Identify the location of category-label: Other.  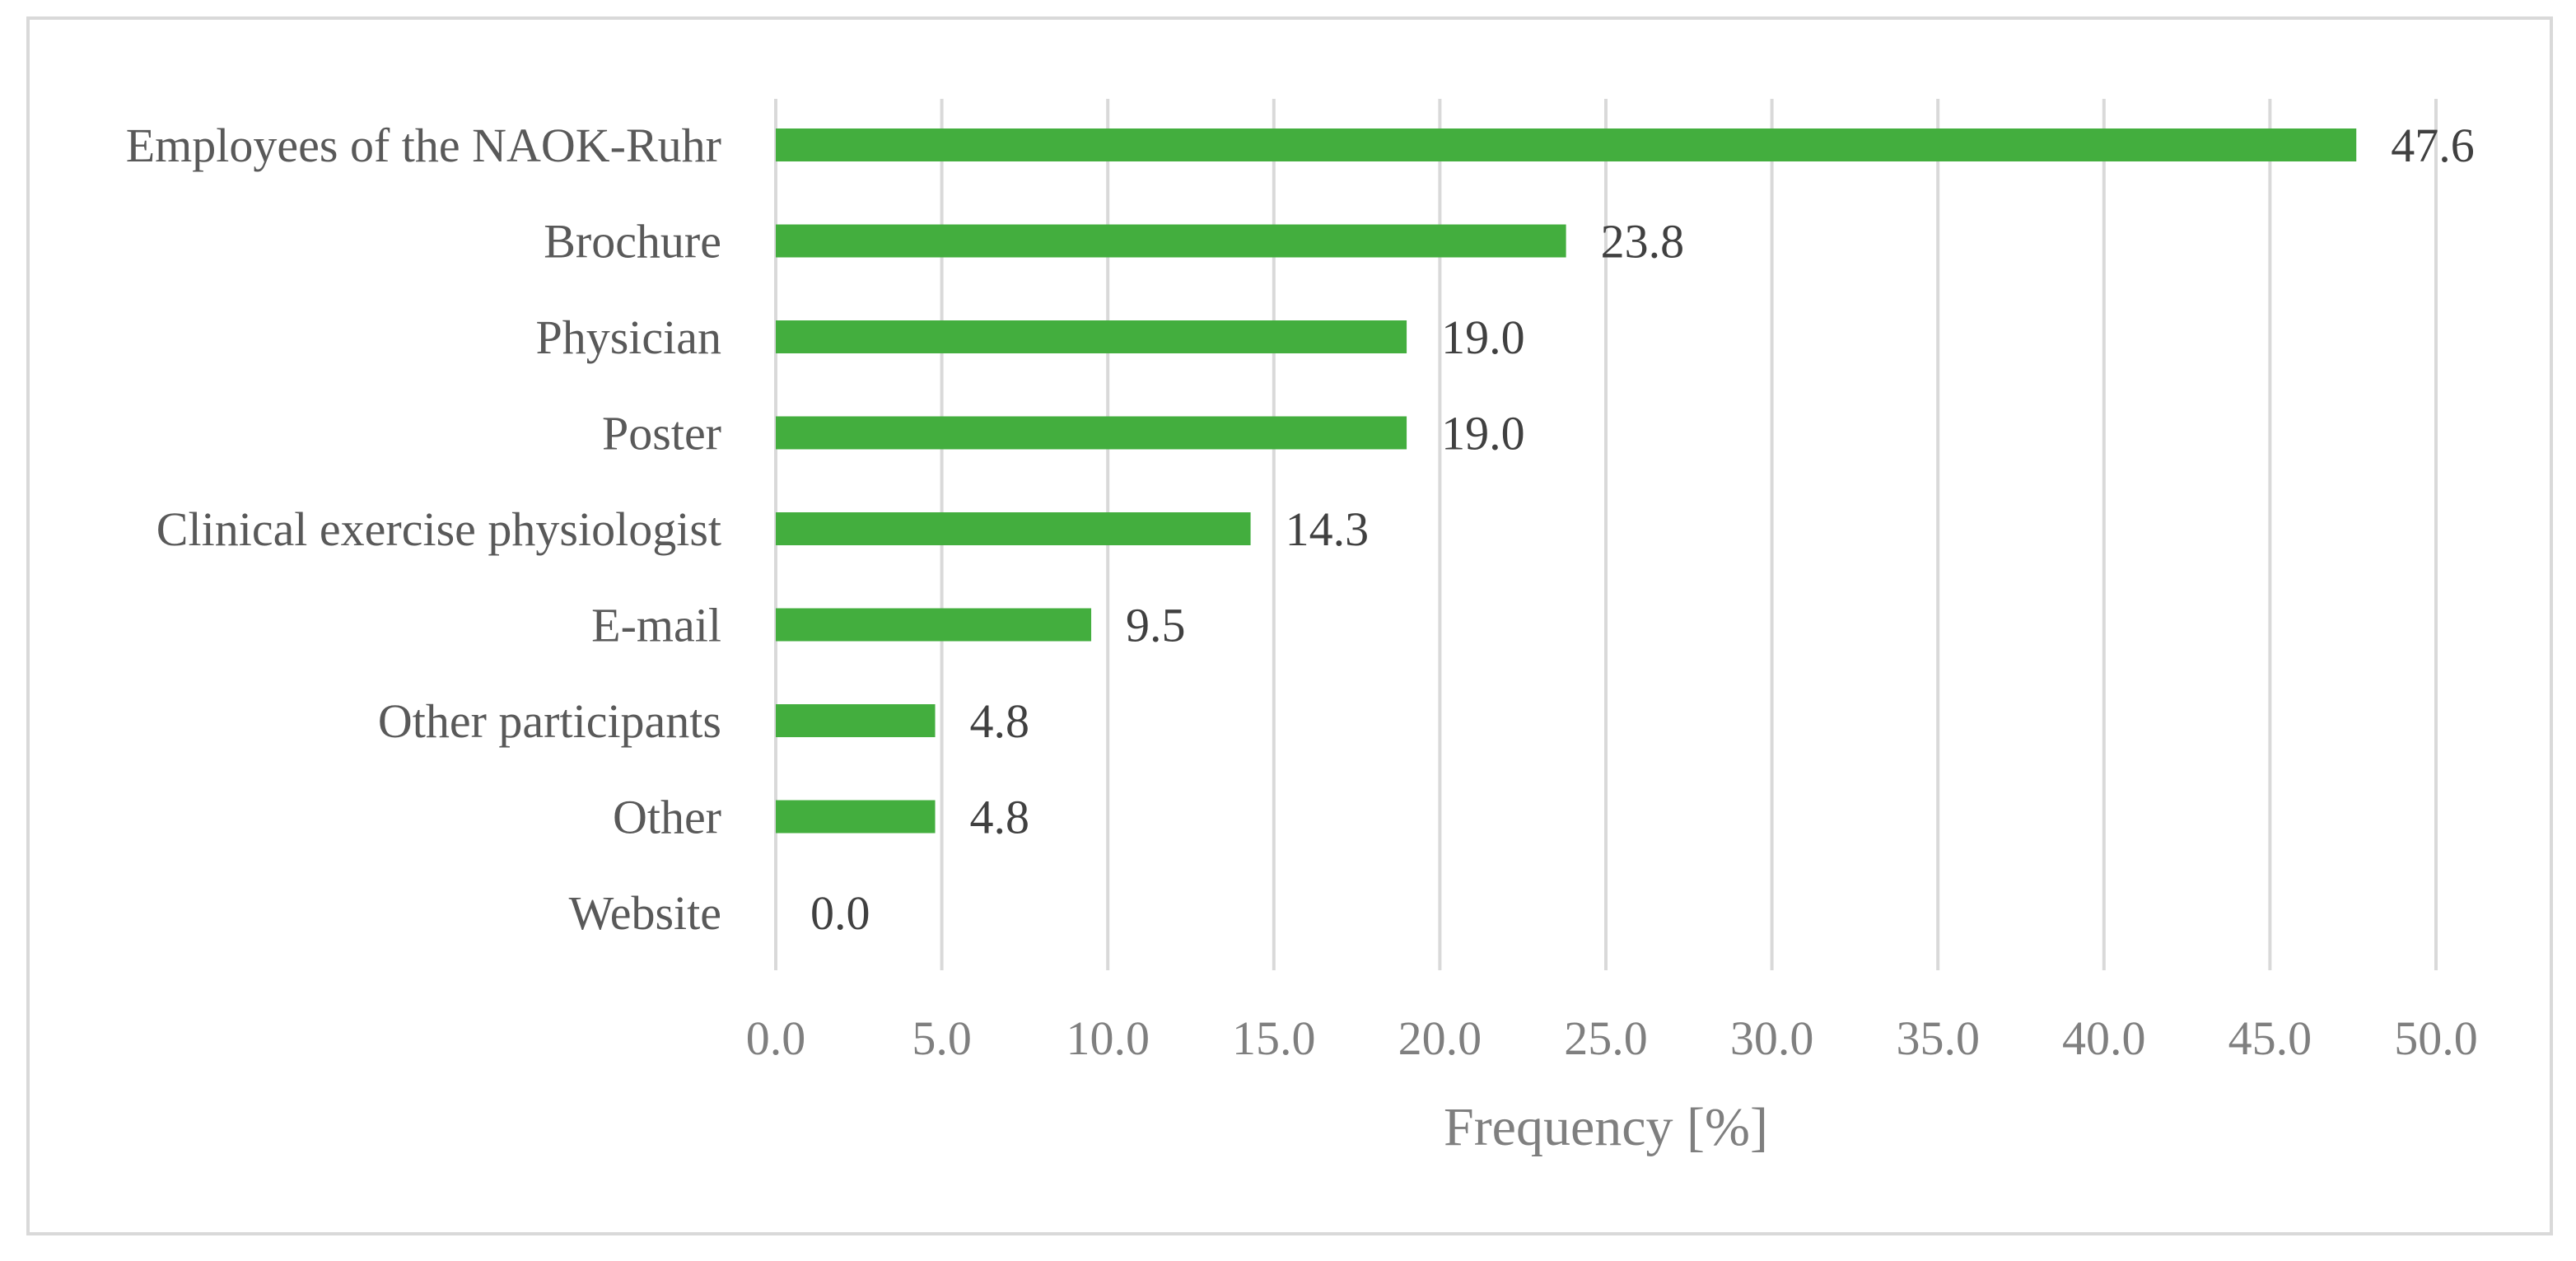
(667, 817).